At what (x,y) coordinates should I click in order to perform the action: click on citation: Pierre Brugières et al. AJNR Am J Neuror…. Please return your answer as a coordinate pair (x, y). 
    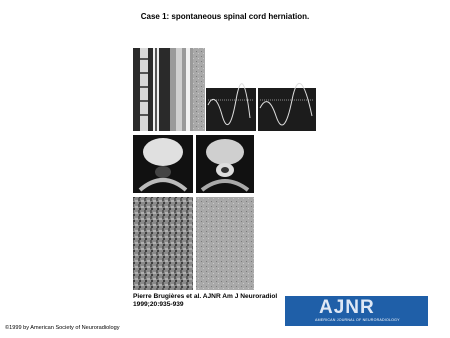
    Looking at the image, I should click on (205, 300).